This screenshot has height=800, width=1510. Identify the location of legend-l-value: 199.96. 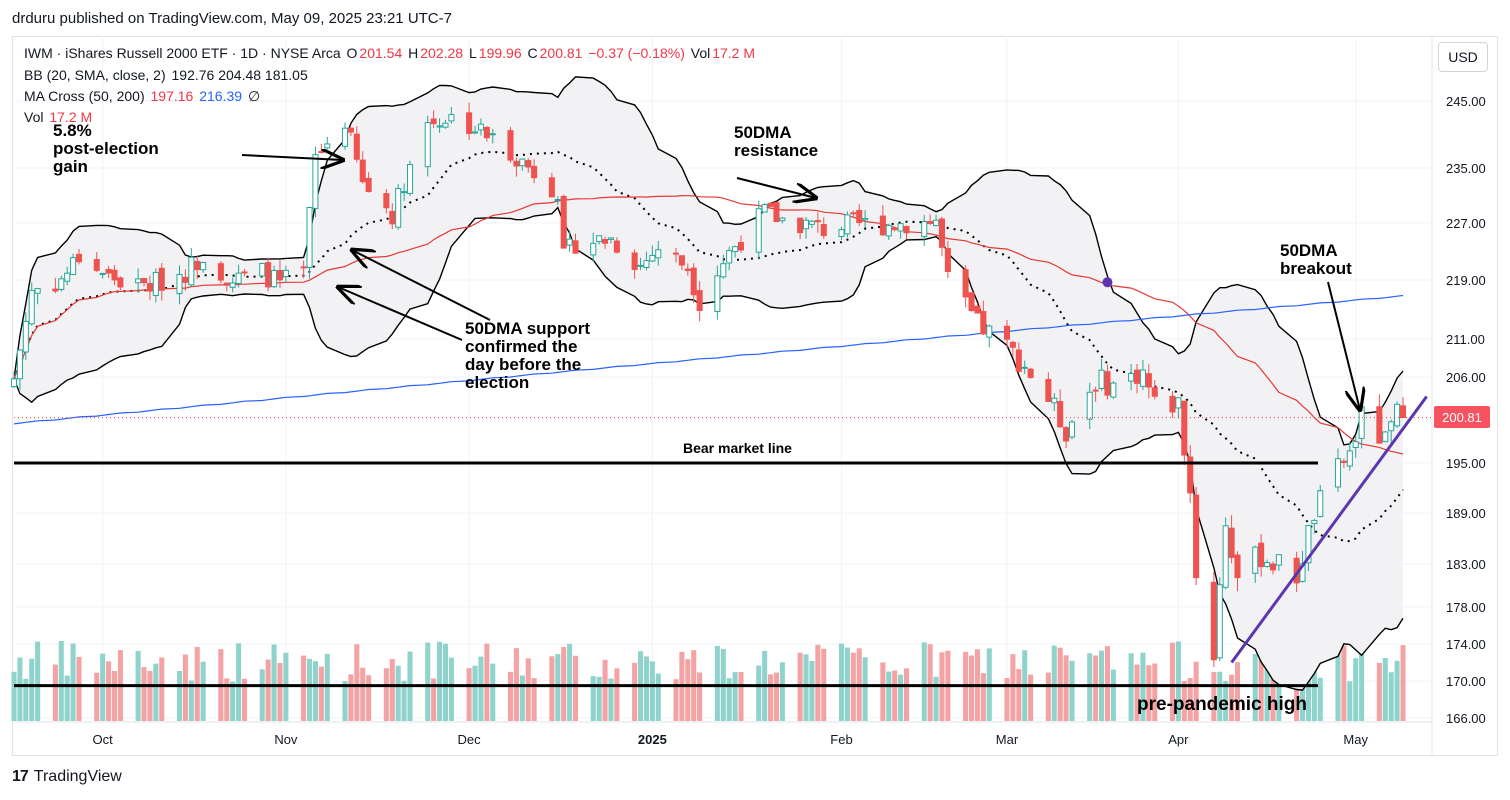
(500, 53).